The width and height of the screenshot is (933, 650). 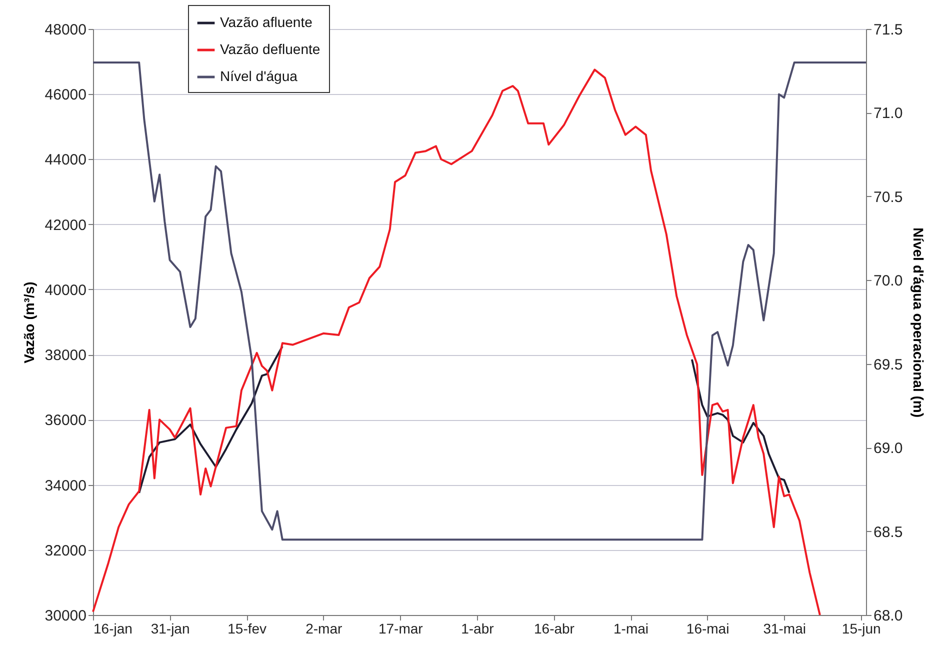 What do you see at coordinates (65, 616) in the screenshot?
I see `y-tick-label: 30000` at bounding box center [65, 616].